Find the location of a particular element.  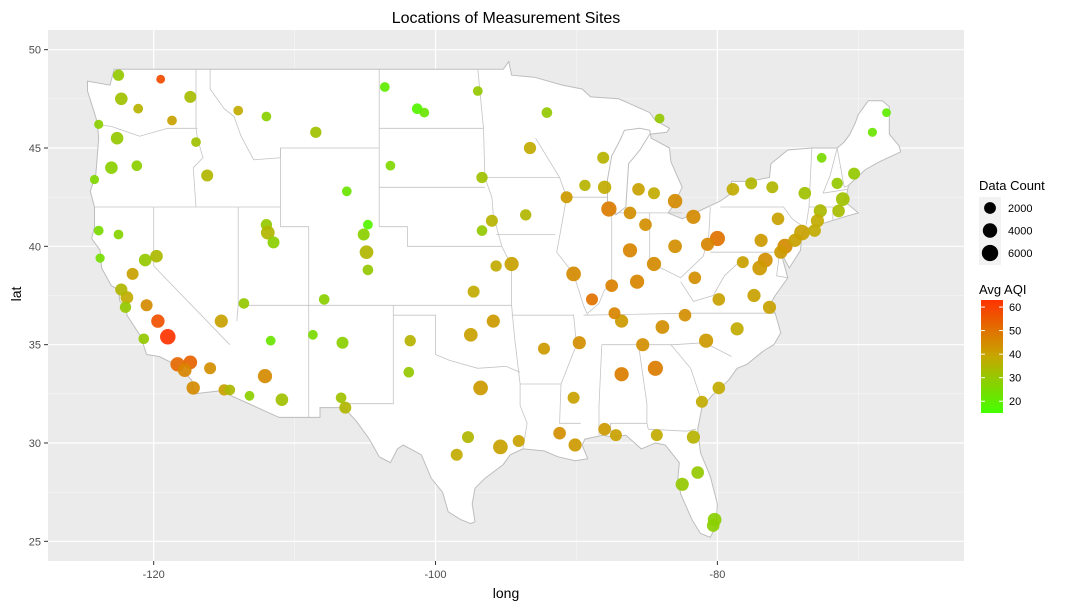

y-tick-label: 40 is located at coordinates (35, 247).